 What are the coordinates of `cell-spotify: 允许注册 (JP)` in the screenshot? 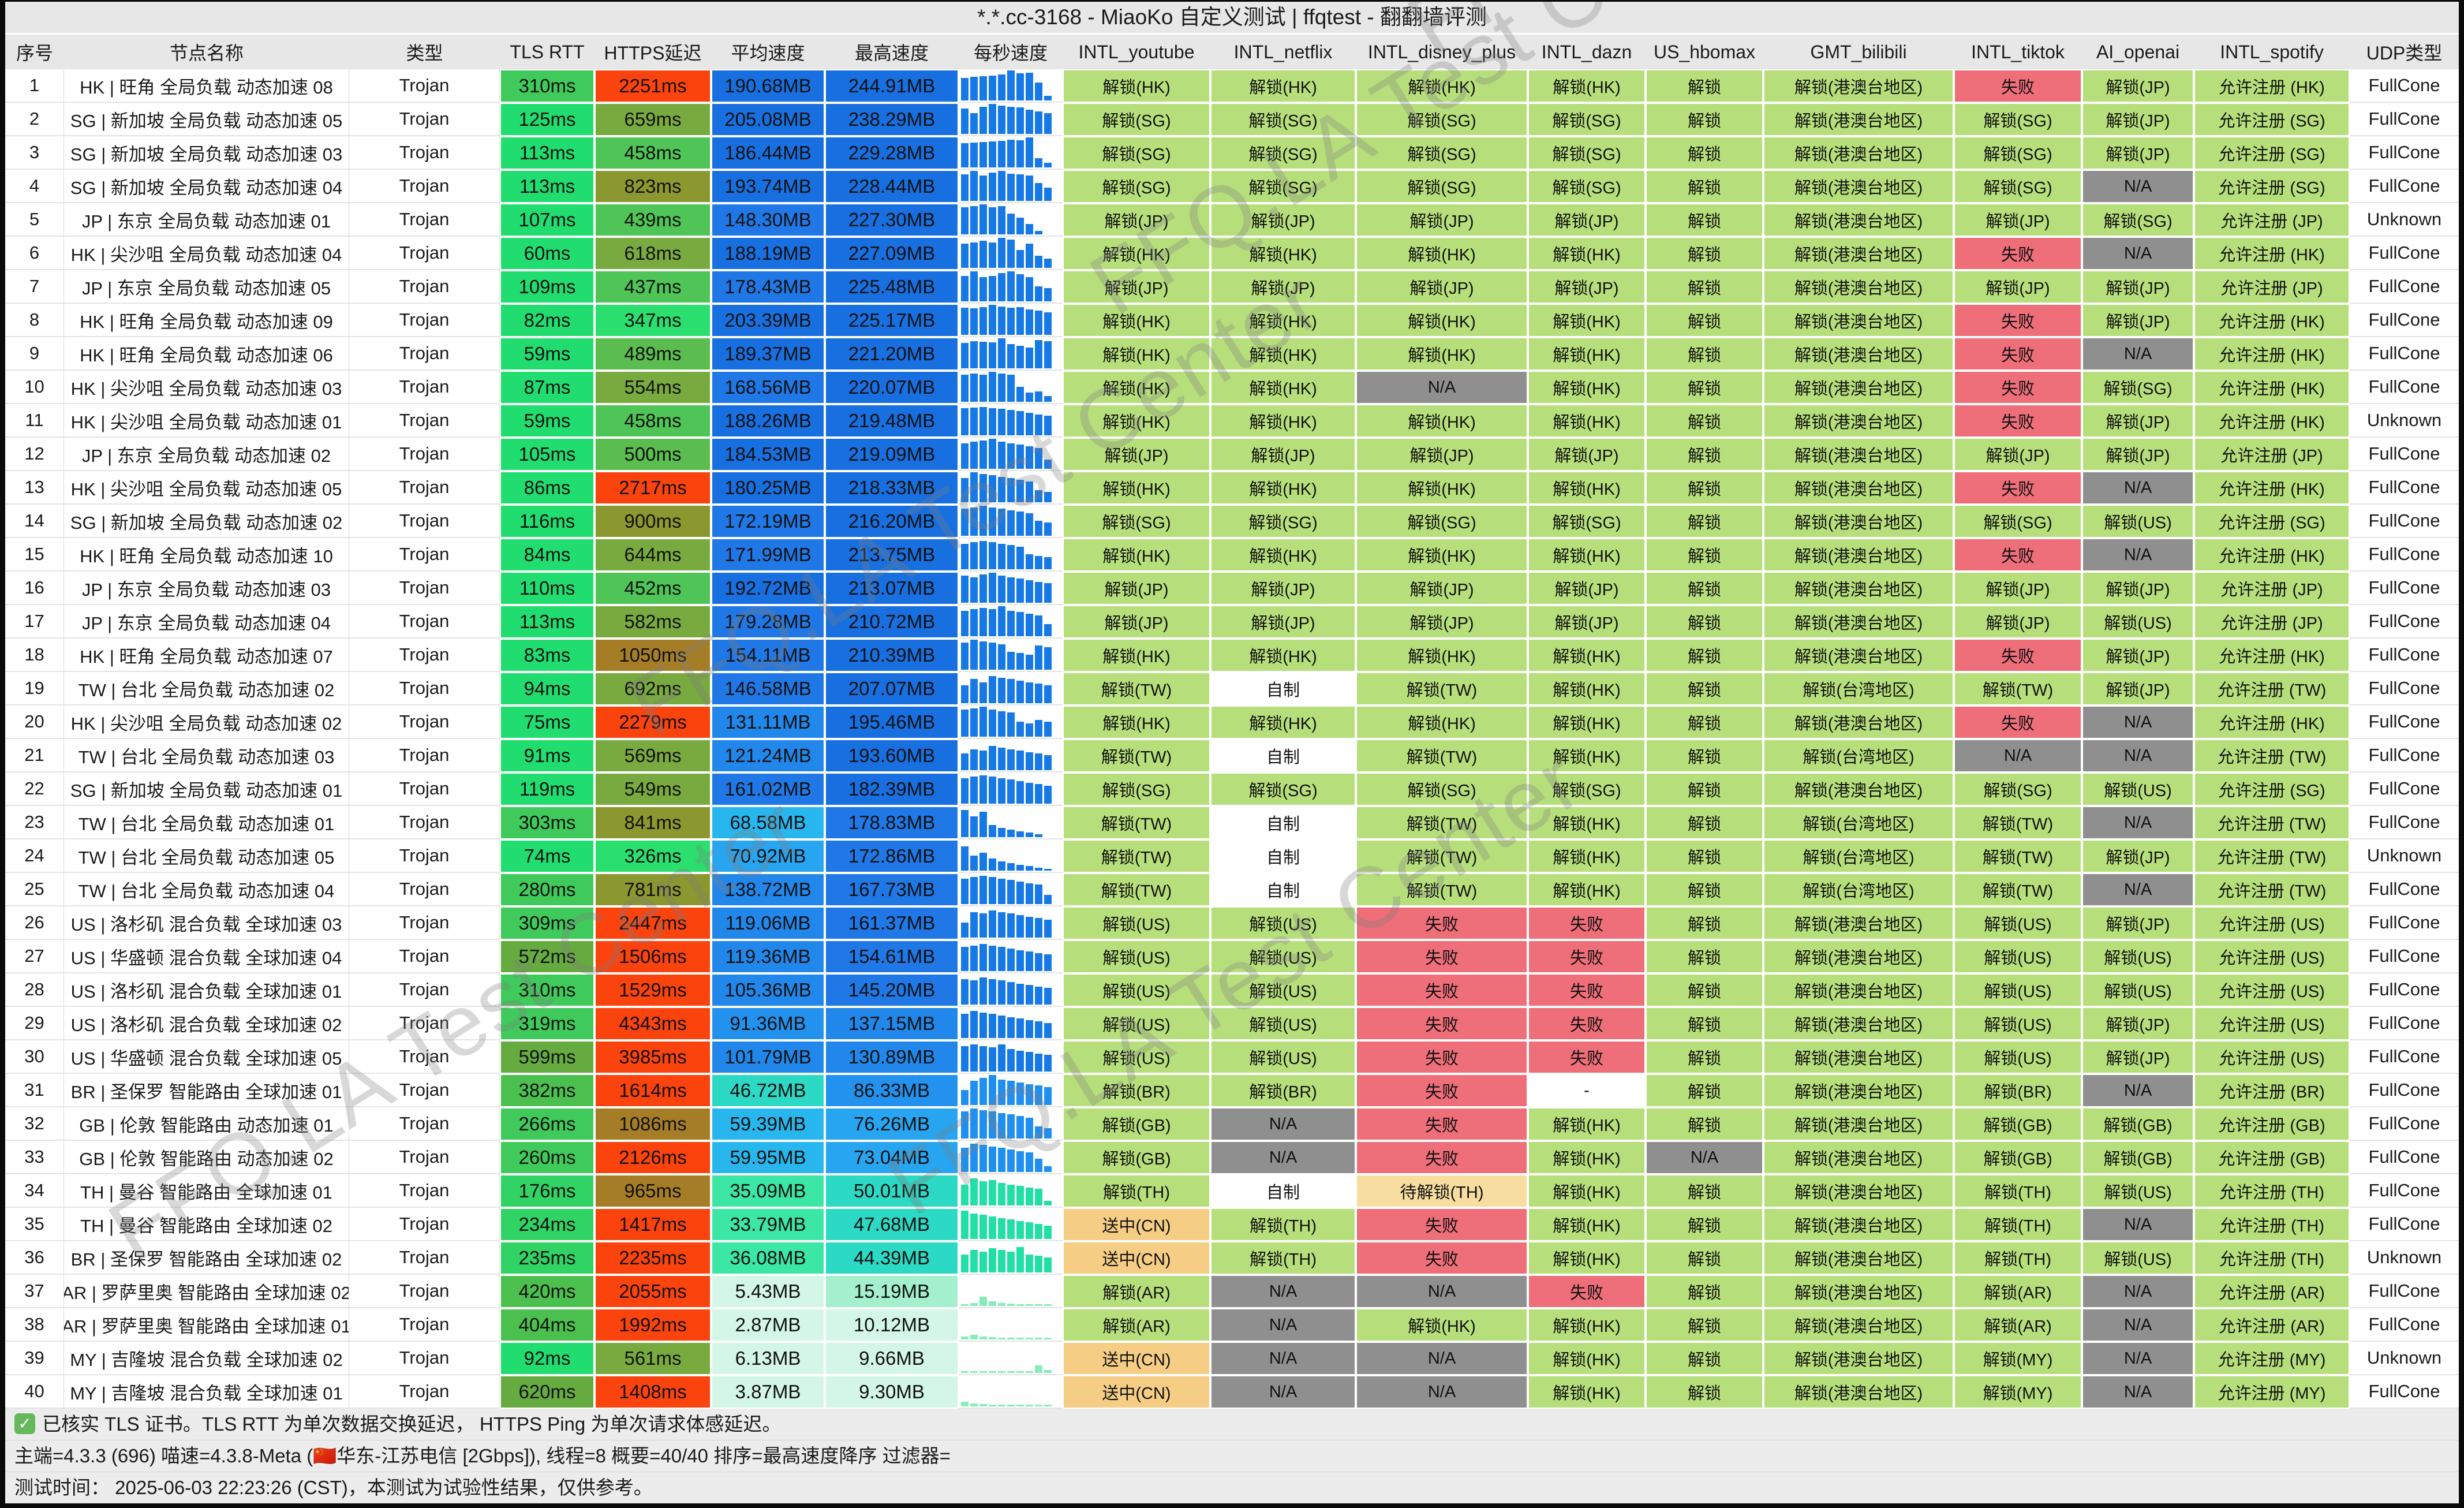 It's located at (2272, 454).